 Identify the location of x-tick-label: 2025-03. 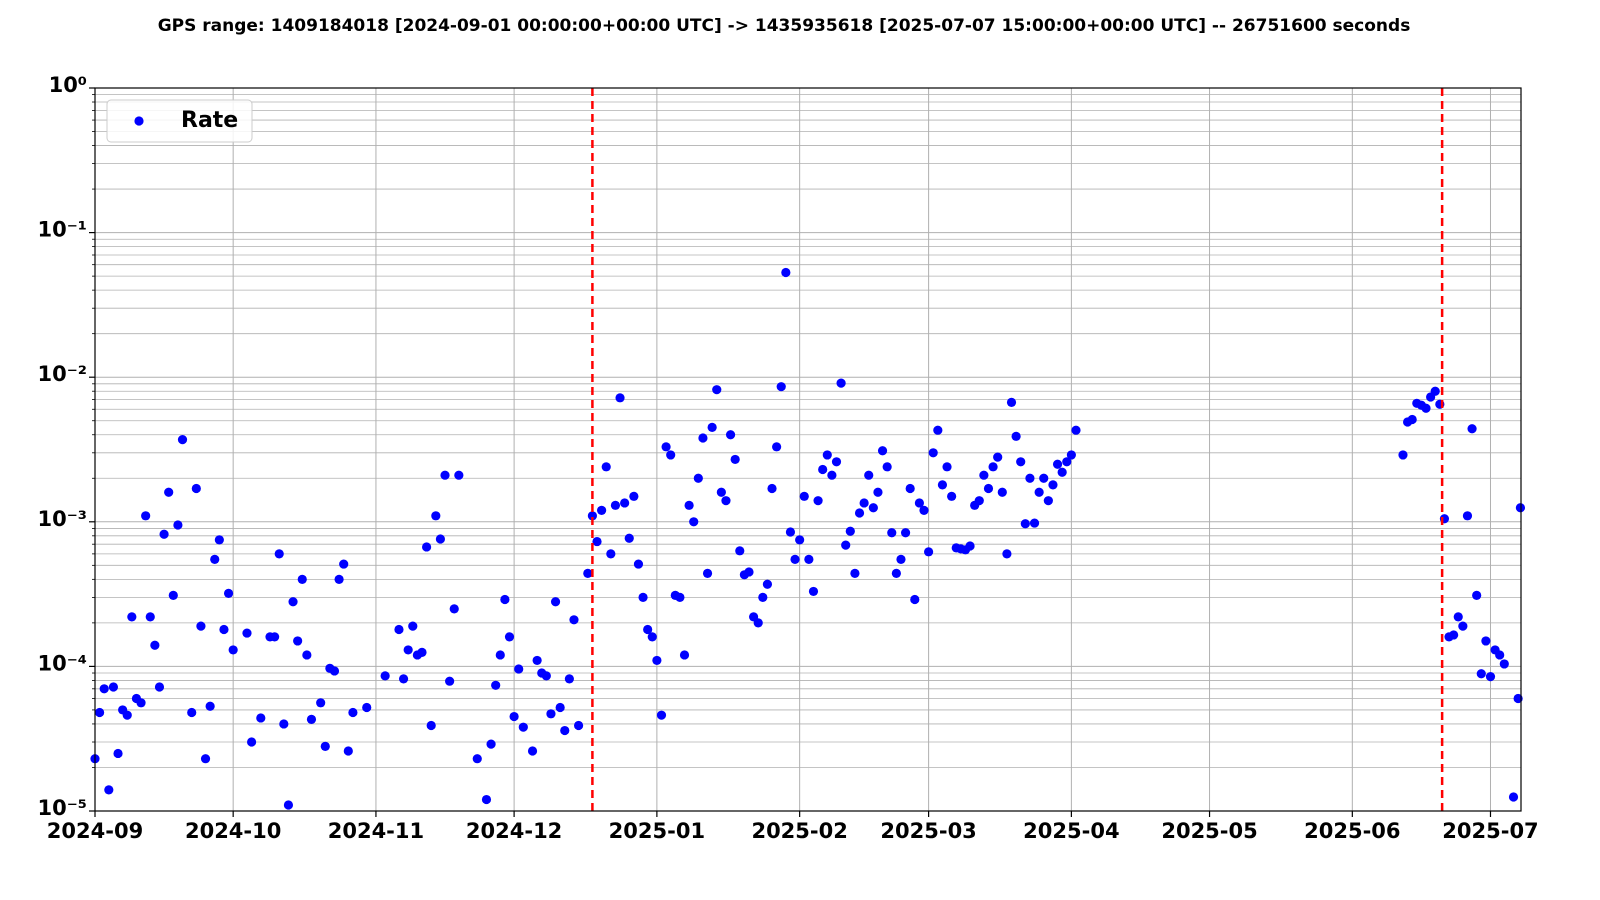
(928, 831).